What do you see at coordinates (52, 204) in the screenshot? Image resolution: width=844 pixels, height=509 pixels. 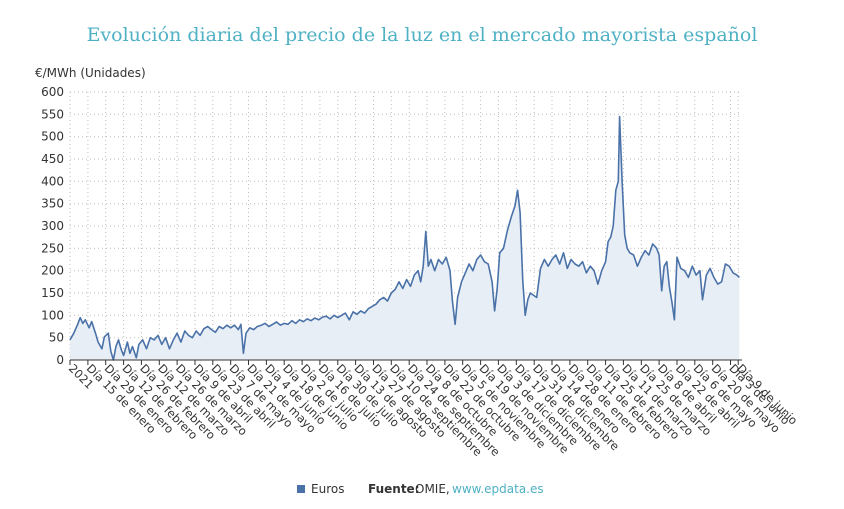 I see `y-tick-label-350: 350` at bounding box center [52, 204].